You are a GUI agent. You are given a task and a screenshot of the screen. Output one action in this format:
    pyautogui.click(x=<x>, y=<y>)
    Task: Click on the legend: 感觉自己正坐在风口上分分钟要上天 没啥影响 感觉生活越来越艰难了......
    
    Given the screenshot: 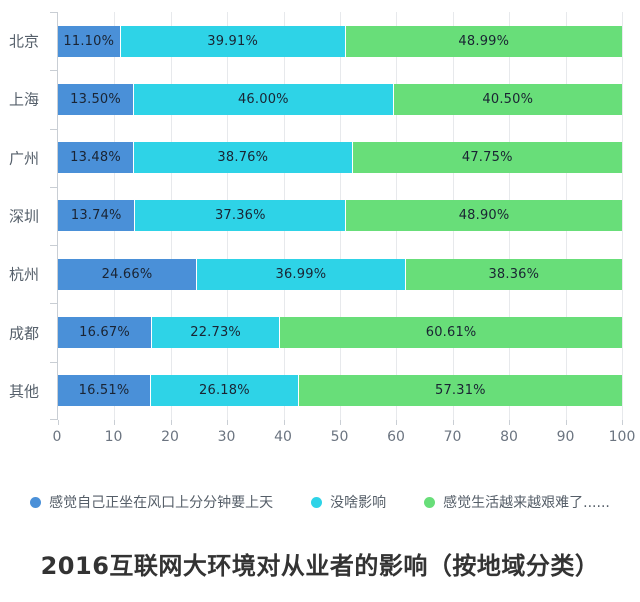 What is the action you would take?
    pyautogui.click(x=320, y=502)
    